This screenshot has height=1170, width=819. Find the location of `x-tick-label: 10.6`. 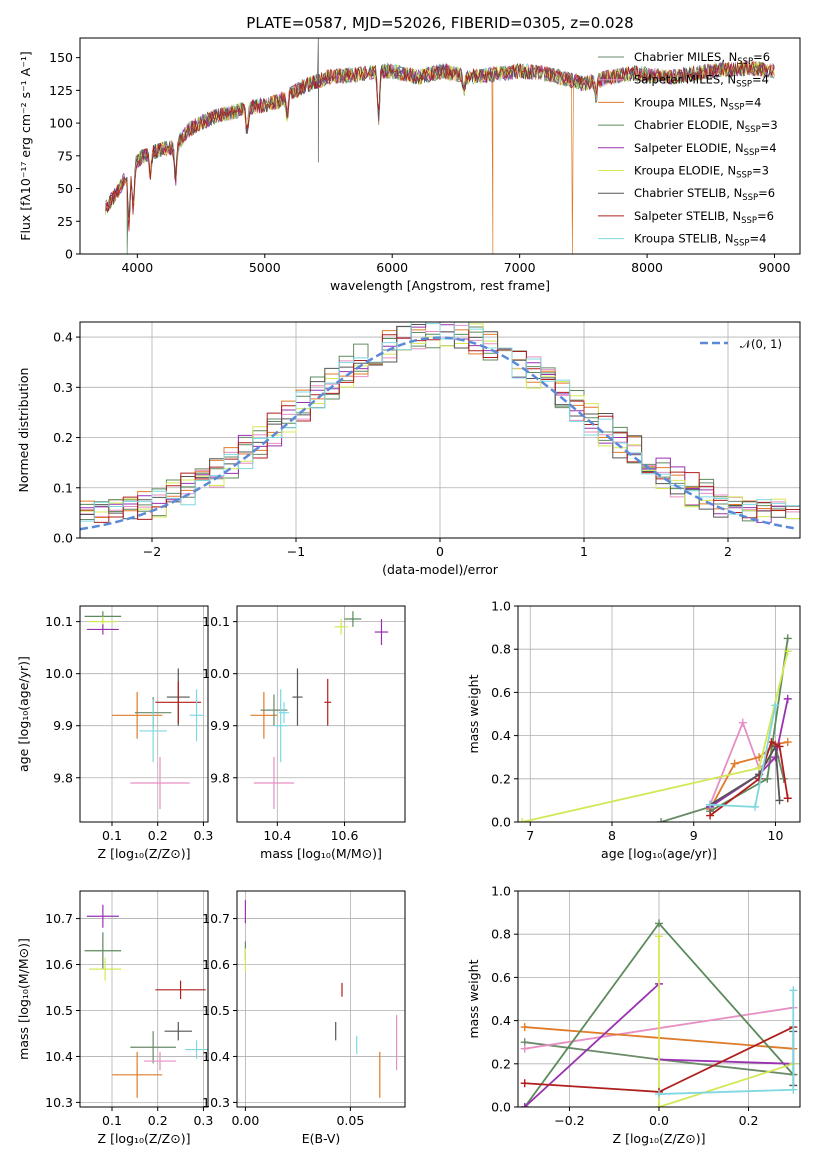

x-tick-label: 10.6 is located at coordinates (345, 835).